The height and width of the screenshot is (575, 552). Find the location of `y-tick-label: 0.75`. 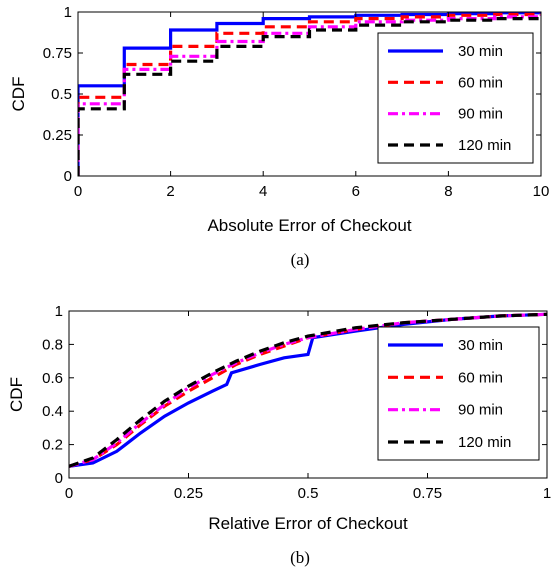

y-tick-label: 0.75 is located at coordinates (57, 53).